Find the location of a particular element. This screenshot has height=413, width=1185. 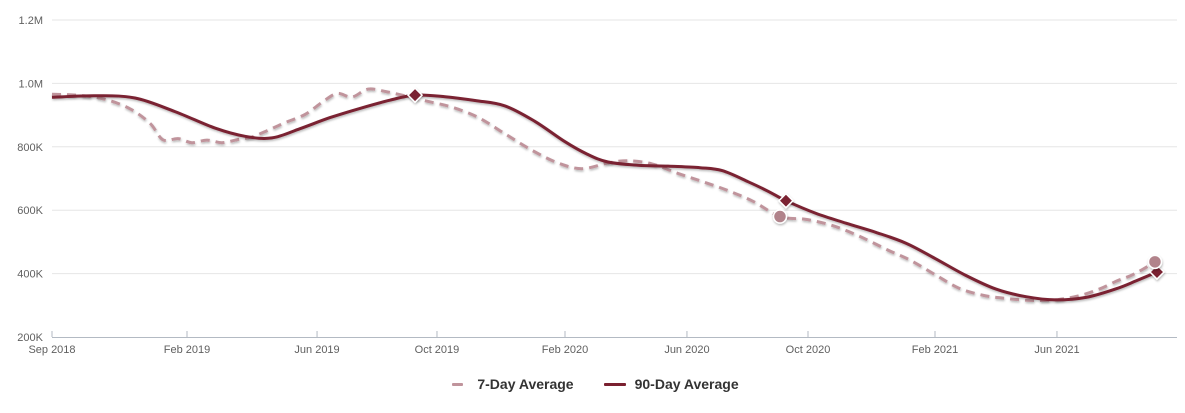

y-axis-tick-label: 200K is located at coordinates (30, 338).